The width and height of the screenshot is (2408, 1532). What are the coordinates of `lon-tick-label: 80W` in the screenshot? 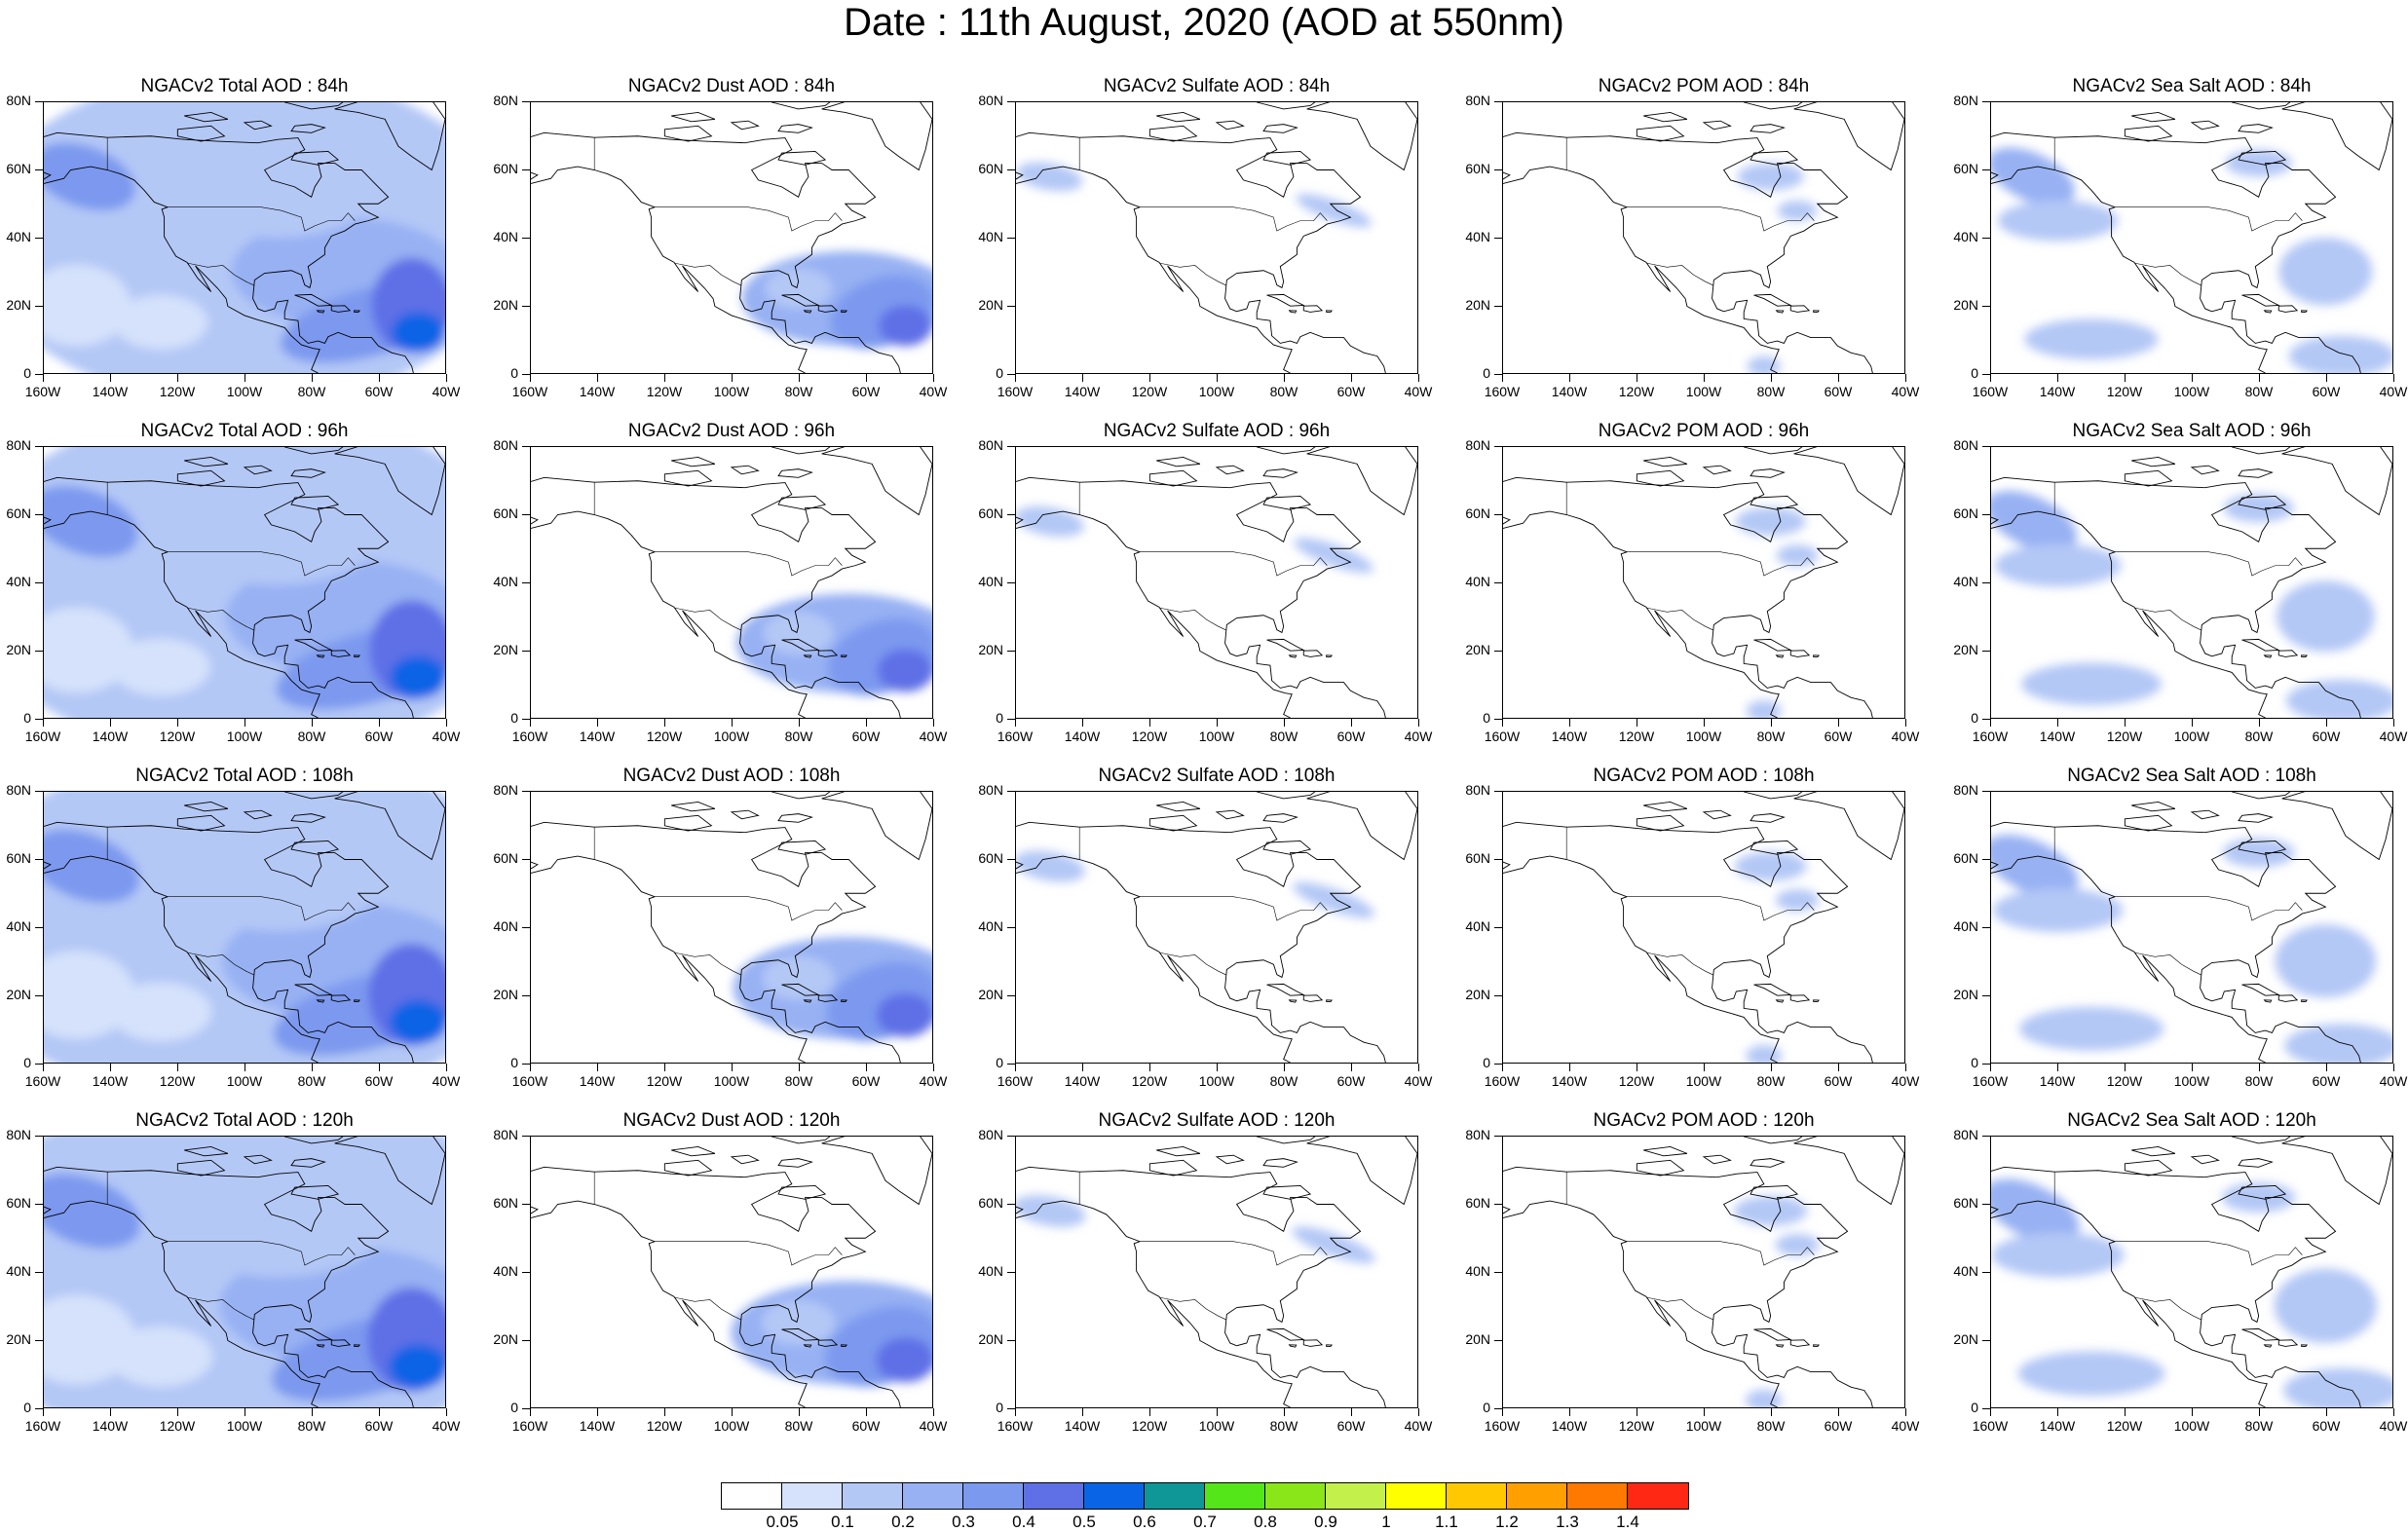 It's located at (798, 736).